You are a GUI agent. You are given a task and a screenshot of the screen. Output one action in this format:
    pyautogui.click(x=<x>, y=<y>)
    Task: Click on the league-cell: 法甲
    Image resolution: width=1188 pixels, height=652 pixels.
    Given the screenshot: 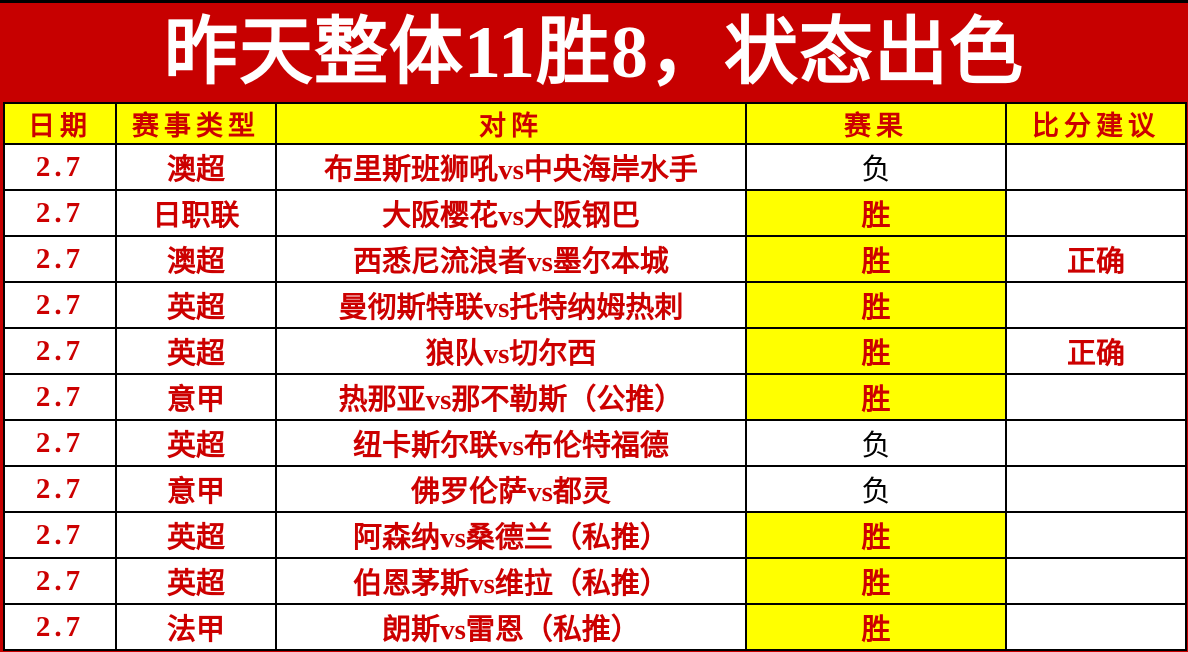 What is the action you would take?
    pyautogui.click(x=196, y=627)
    